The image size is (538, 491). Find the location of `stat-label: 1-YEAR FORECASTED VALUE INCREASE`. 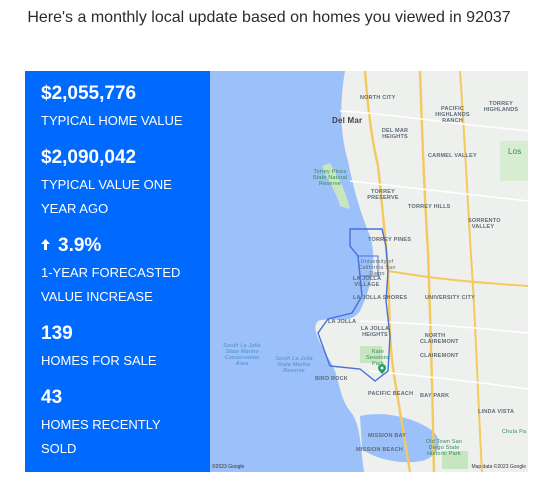

stat-label: 1-YEAR FORECASTED VALUE INCREASE is located at coordinates (111, 284).